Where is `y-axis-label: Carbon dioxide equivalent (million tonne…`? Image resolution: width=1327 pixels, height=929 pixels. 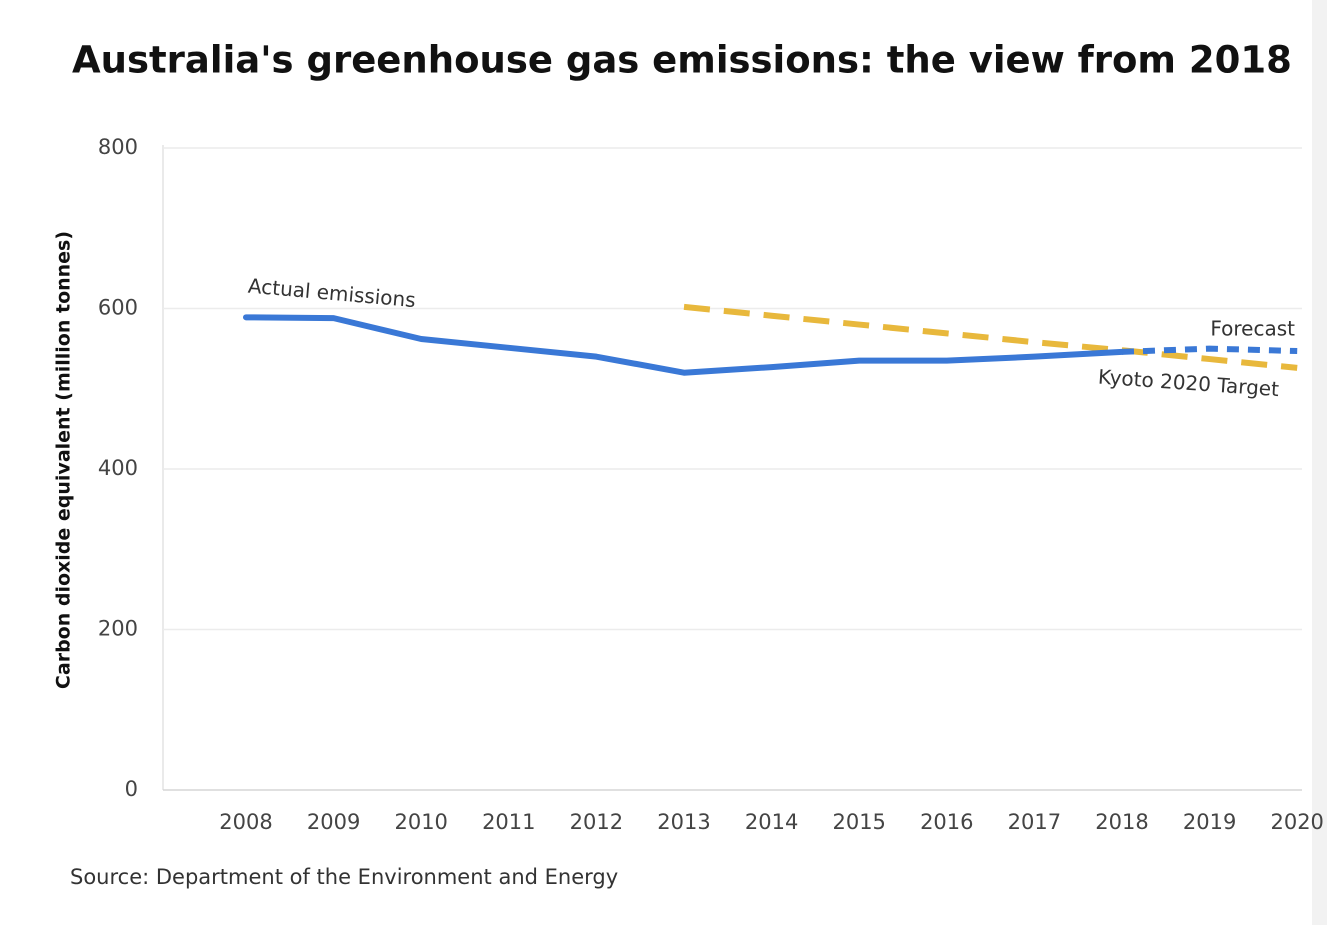
y-axis-label: Carbon dioxide equivalent (million tonne… is located at coordinates (64, 460).